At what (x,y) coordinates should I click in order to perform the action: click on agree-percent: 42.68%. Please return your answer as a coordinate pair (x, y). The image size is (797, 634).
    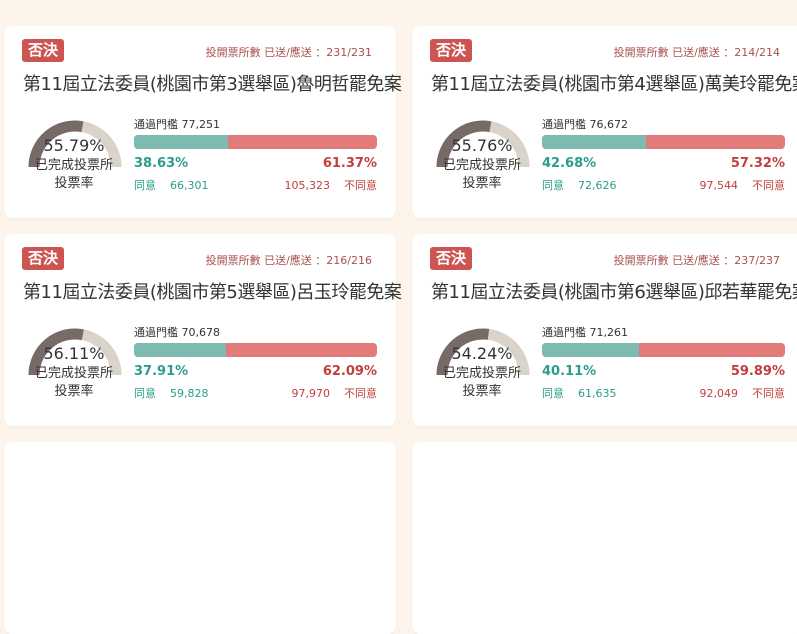
    Looking at the image, I should click on (569, 163).